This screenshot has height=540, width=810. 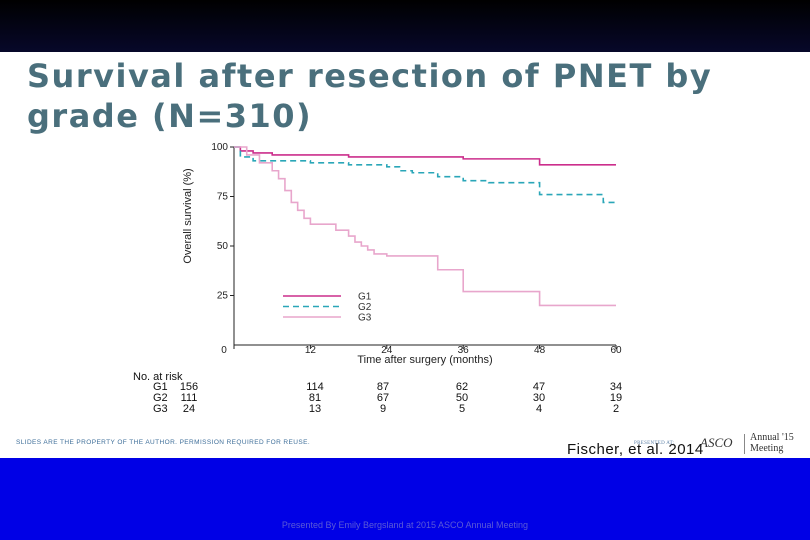 I want to click on x-tick-label: 48, so click(x=540, y=350).